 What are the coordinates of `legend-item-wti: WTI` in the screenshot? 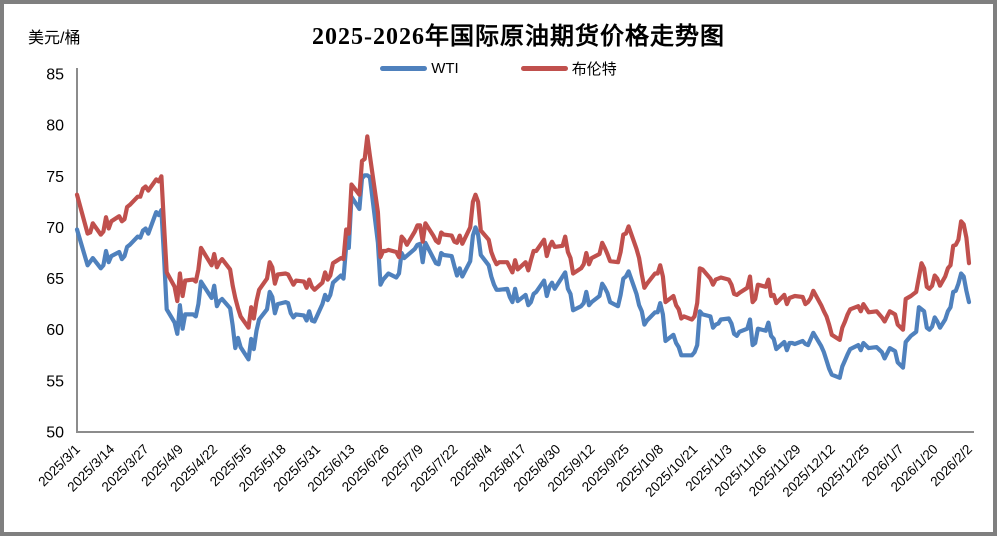 It's located at (419, 68).